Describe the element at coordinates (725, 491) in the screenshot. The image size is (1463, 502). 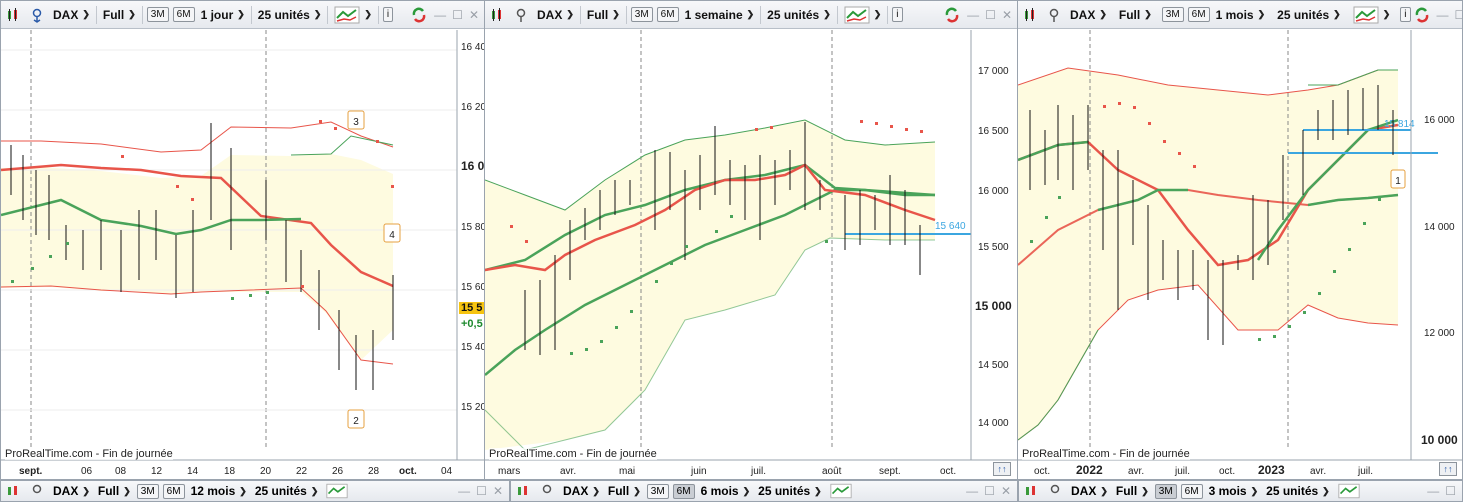
I see `period-select: 6 mois ❯` at that location.